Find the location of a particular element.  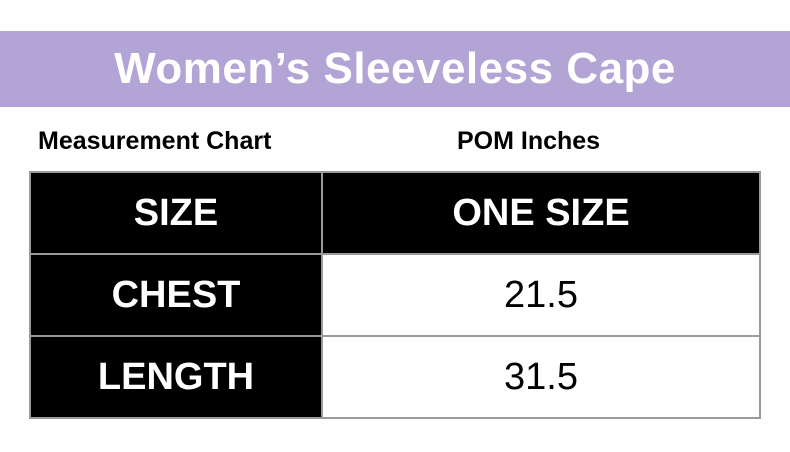

length-value-cell: 31.5 is located at coordinates (541, 377).